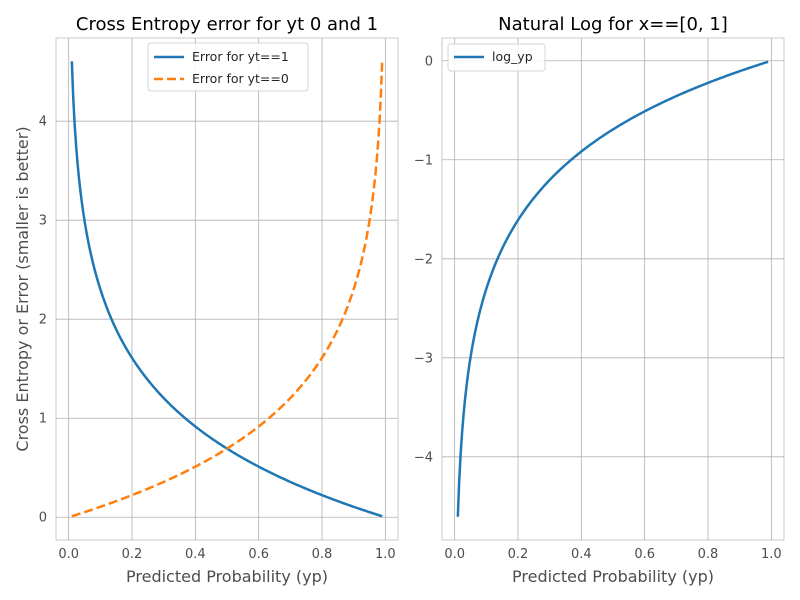 The image size is (800, 600). I want to click on right-y-tick-labels: 0 −1 −2 −3 −4, so click(423, 259).